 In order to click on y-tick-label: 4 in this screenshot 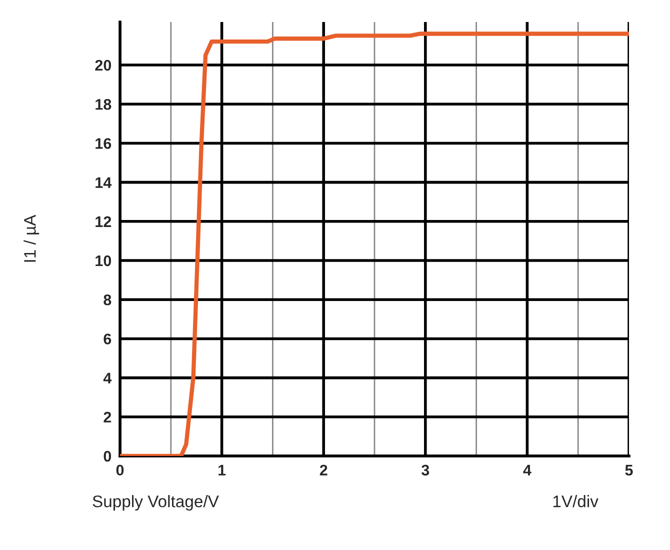, I will do `click(107, 378)`.